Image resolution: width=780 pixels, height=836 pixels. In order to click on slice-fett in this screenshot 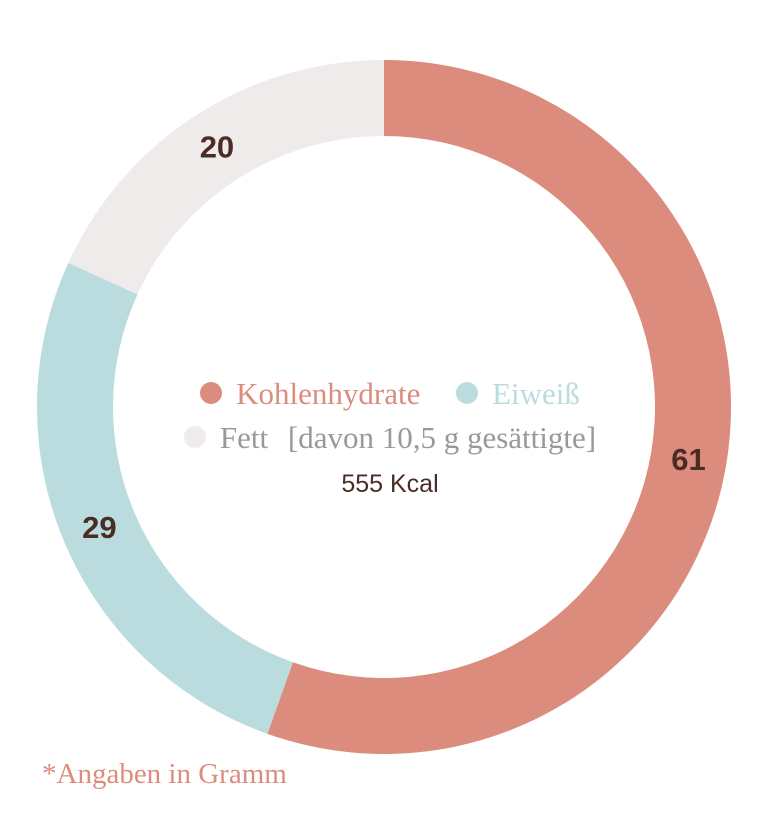, I will do `click(226, 177)`.